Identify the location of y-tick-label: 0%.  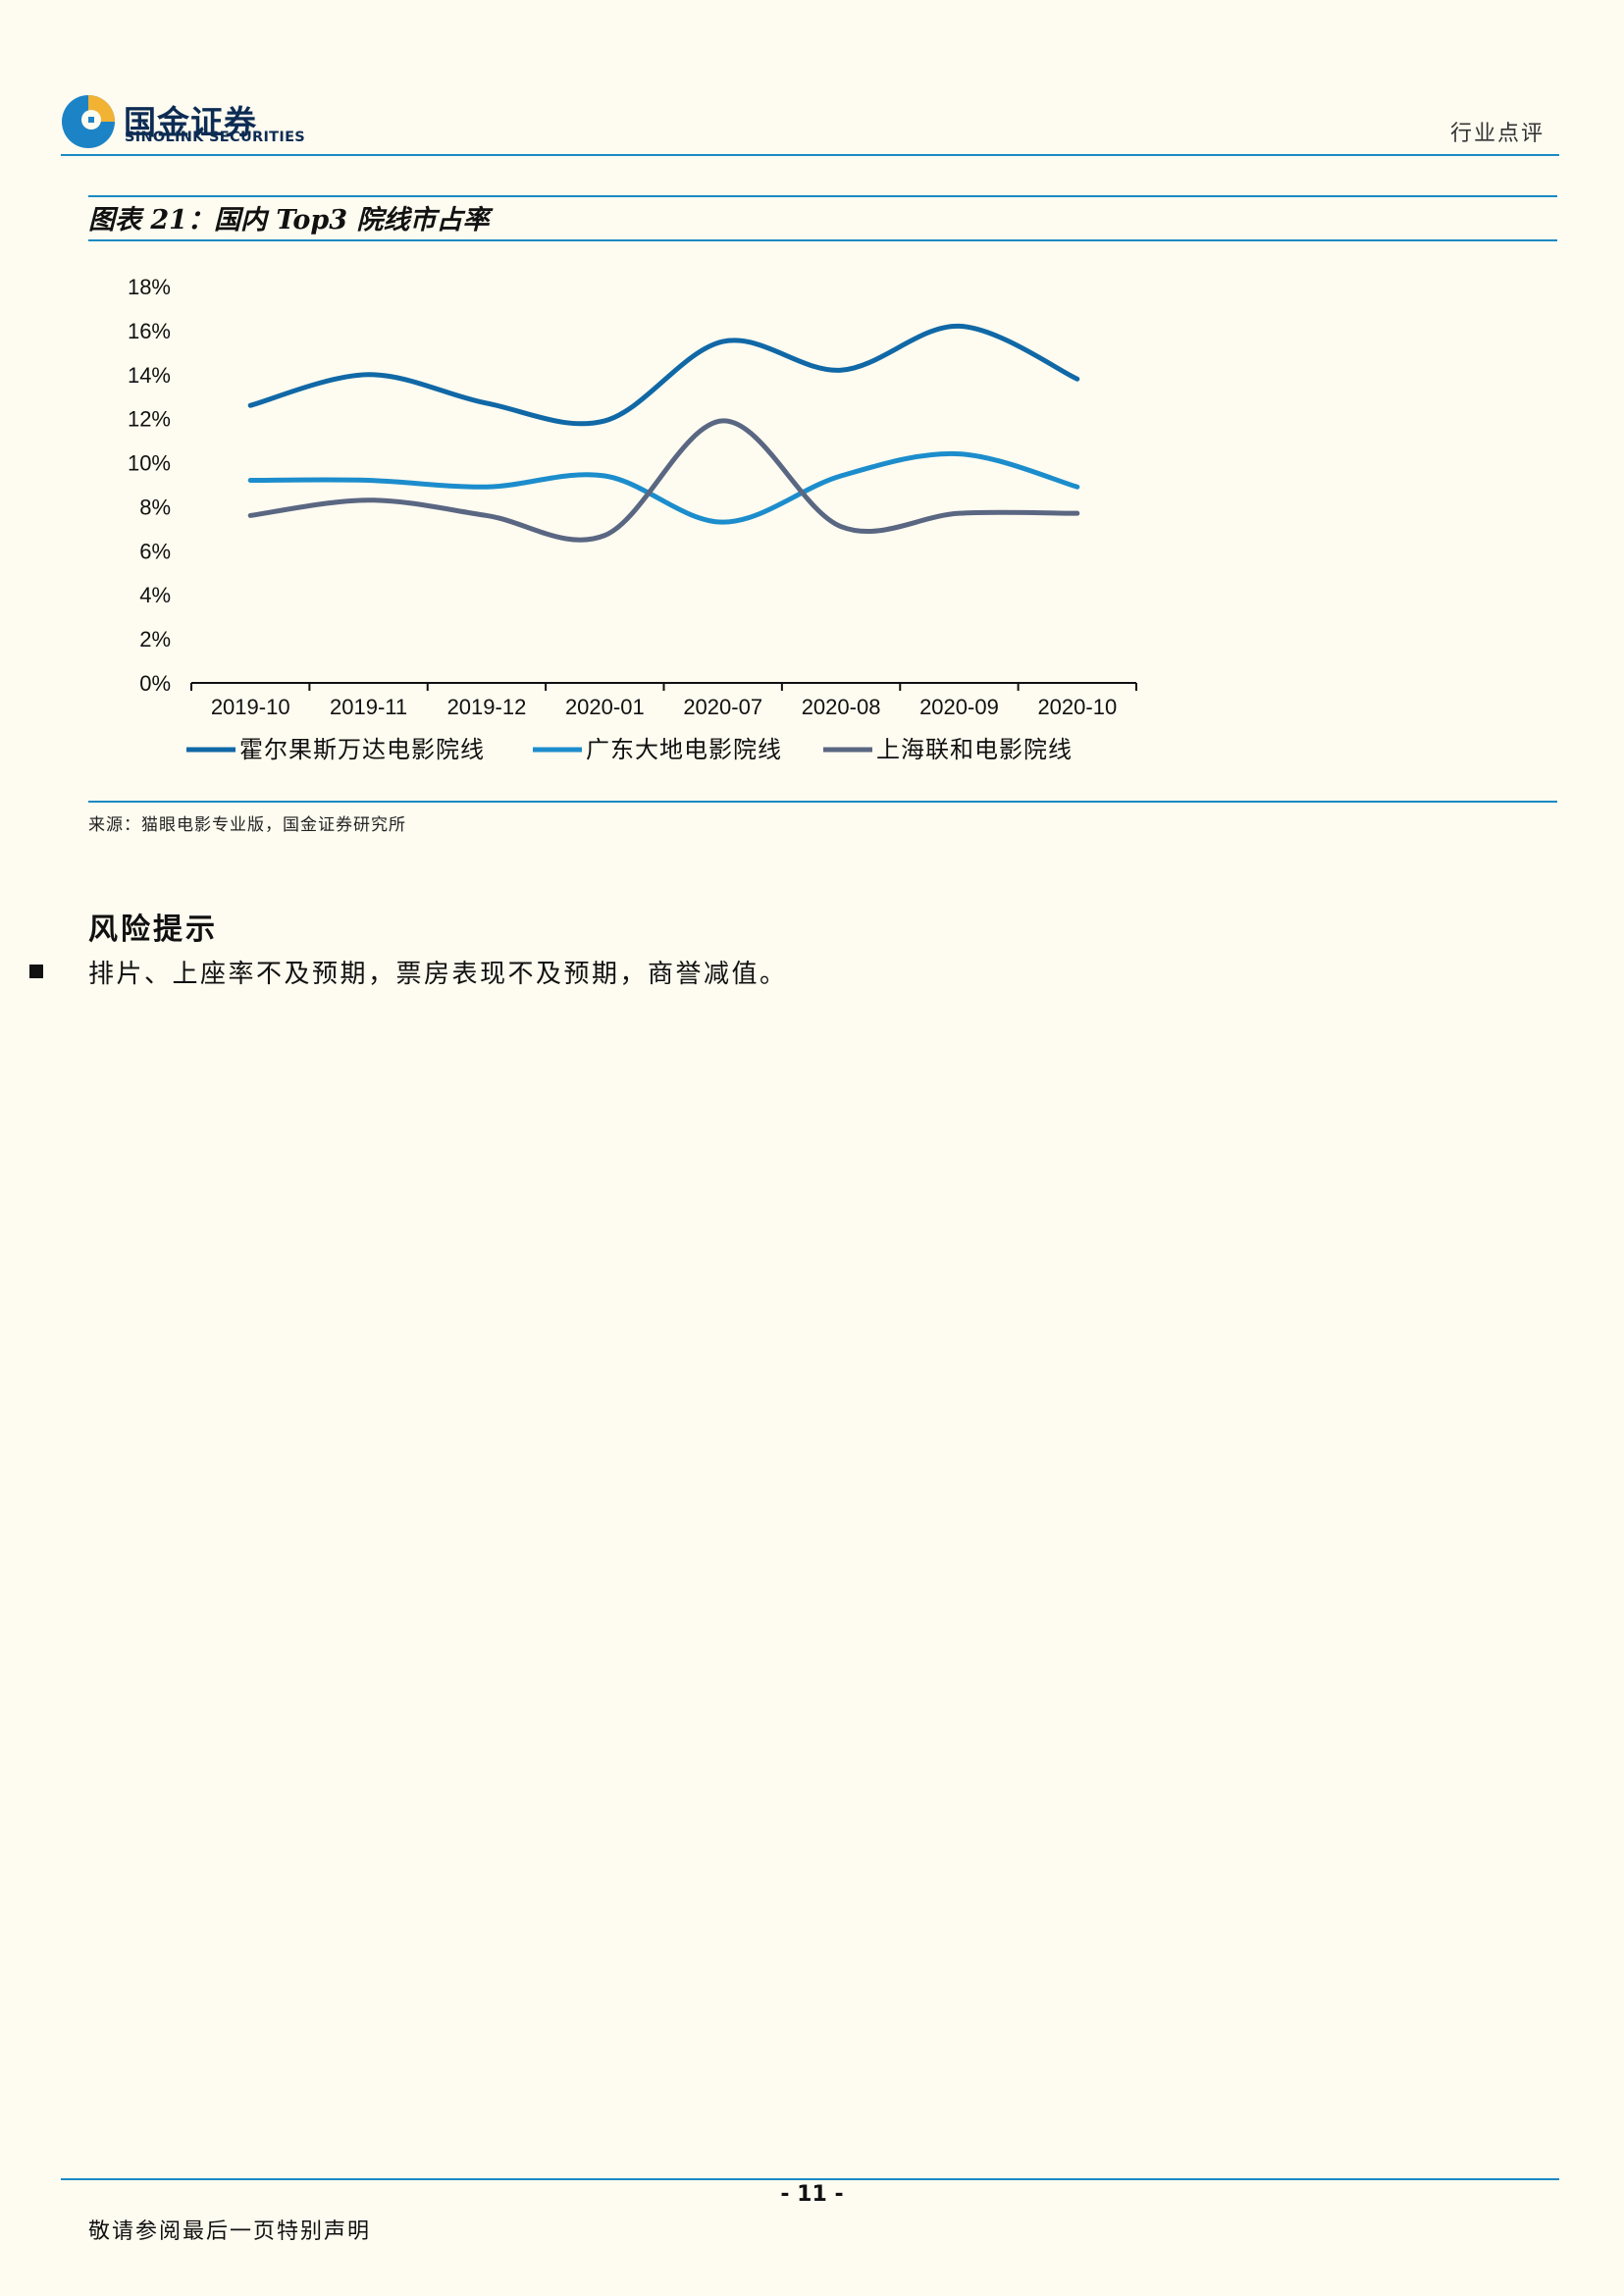
(155, 683).